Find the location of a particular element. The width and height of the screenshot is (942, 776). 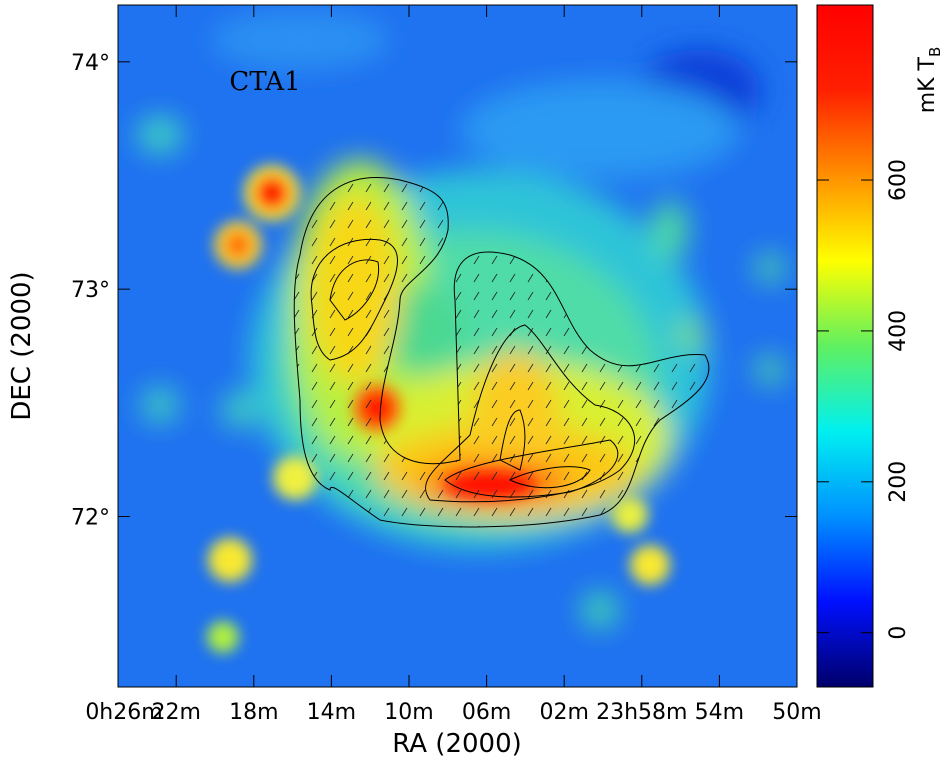

x-tick-label: 06m is located at coordinates (486, 712).